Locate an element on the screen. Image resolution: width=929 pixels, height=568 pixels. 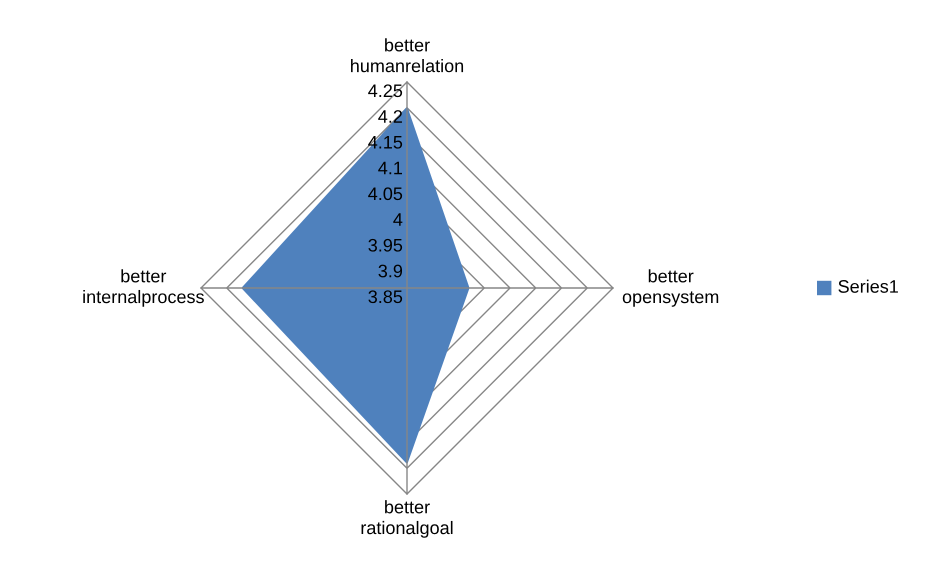
spoke-label: better humanrelation is located at coordinates (407, 55).